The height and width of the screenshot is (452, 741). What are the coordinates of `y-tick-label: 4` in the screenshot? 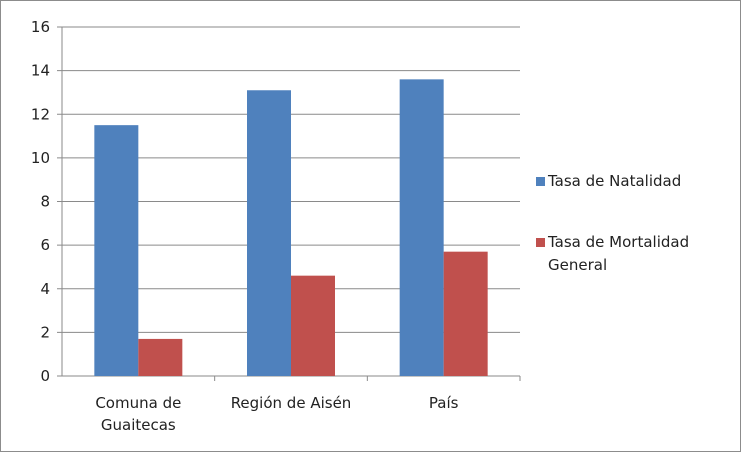 It's located at (45, 289).